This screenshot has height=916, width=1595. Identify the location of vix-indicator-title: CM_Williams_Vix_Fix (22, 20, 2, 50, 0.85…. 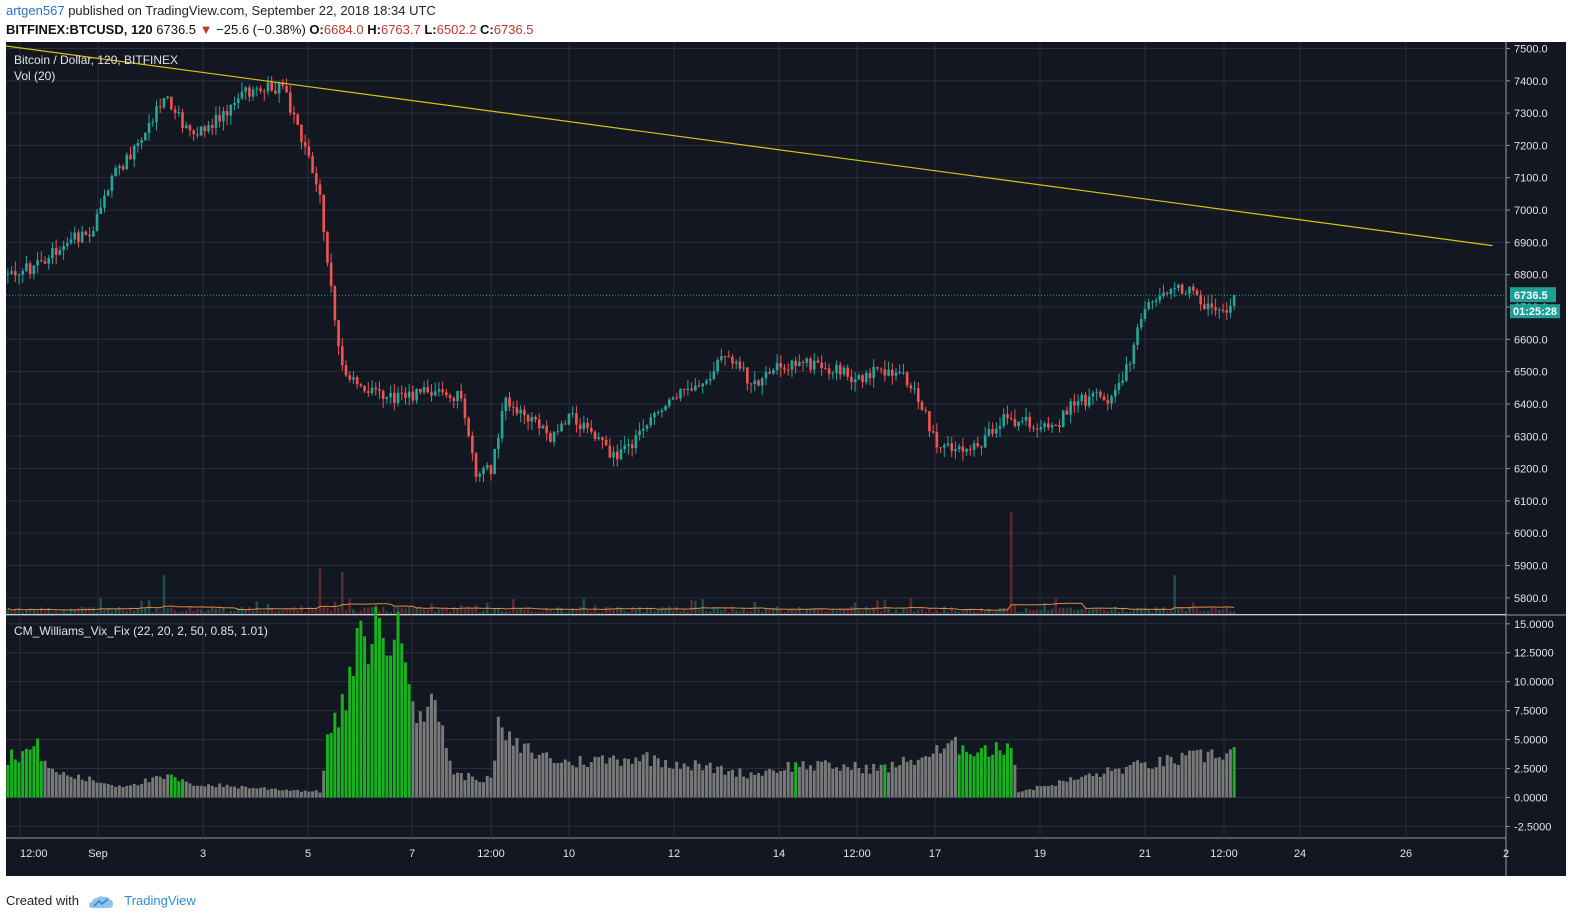
(141, 631).